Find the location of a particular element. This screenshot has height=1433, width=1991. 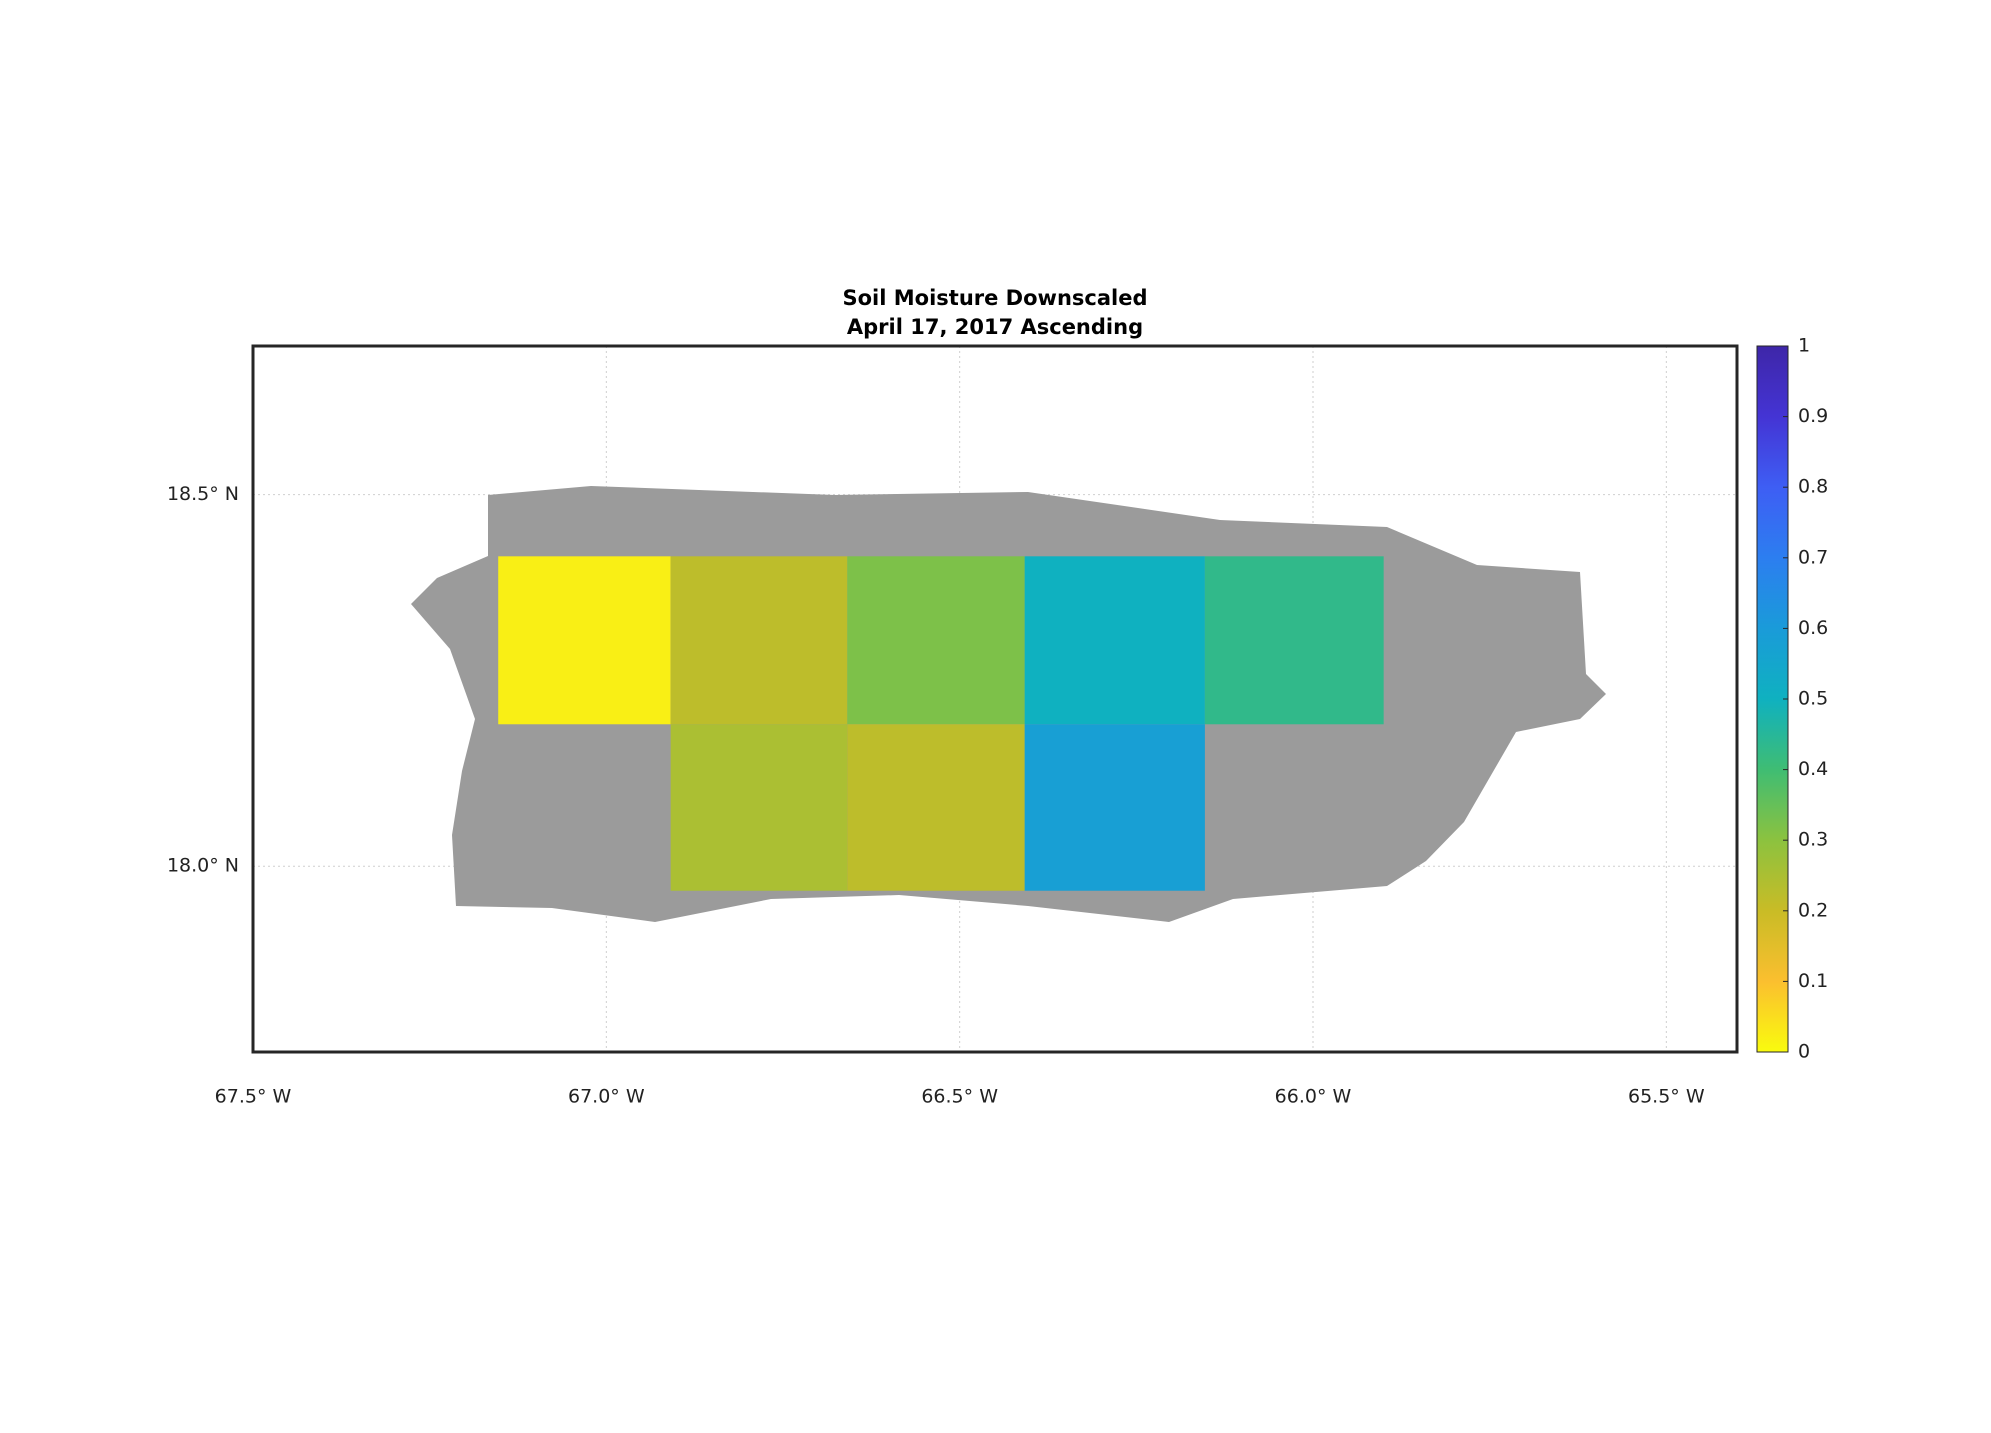

colorbar-tick-label: 0.4 is located at coordinates (1813, 769).